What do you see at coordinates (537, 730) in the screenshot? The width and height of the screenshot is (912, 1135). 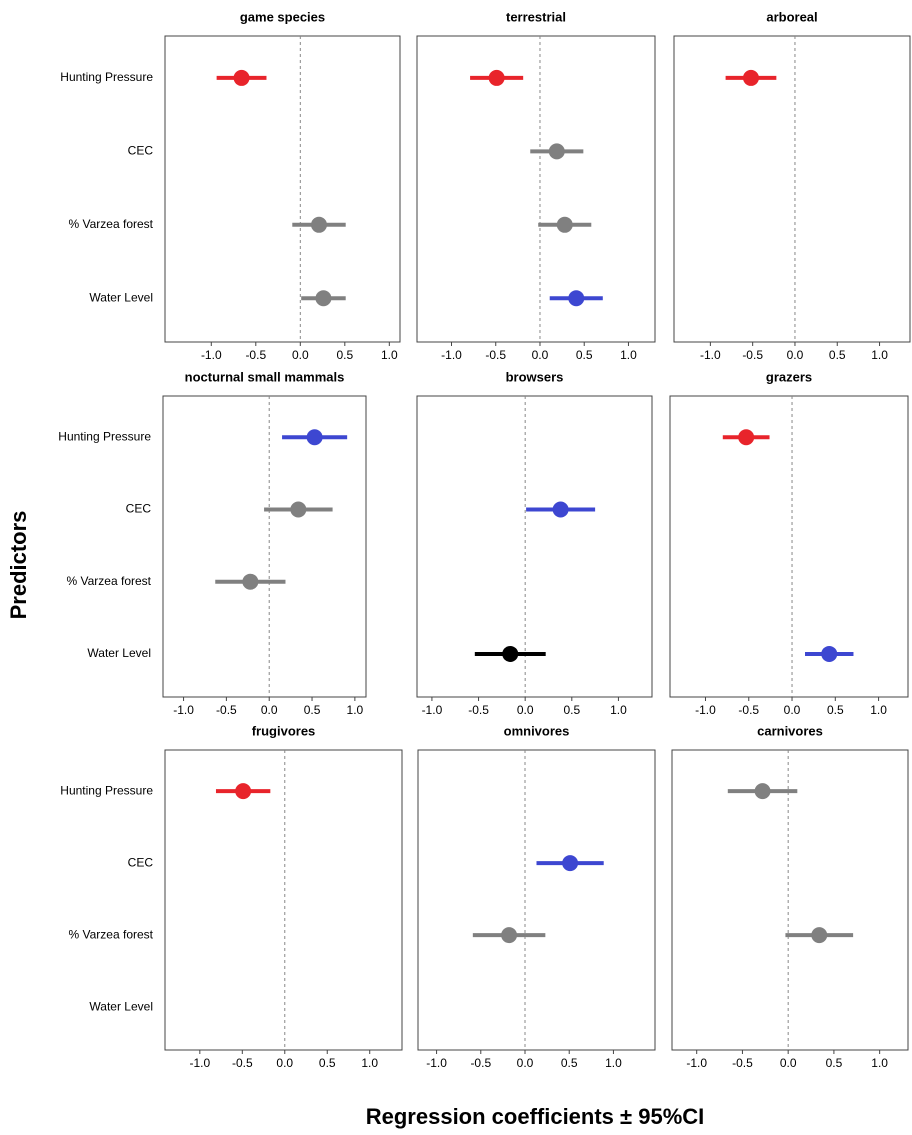 I see `panel-title: omnivores` at bounding box center [537, 730].